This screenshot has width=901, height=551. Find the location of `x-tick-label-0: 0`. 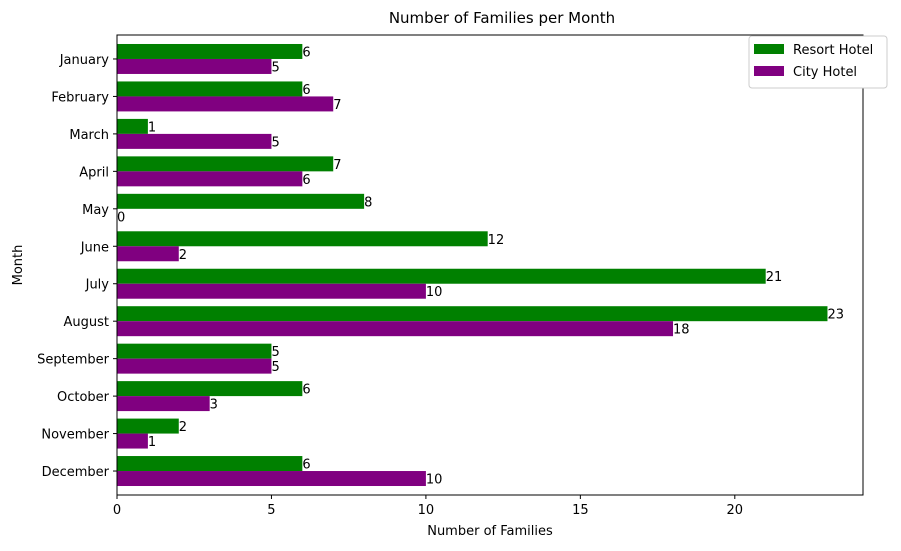

x-tick-label-0: 0 is located at coordinates (117, 510).